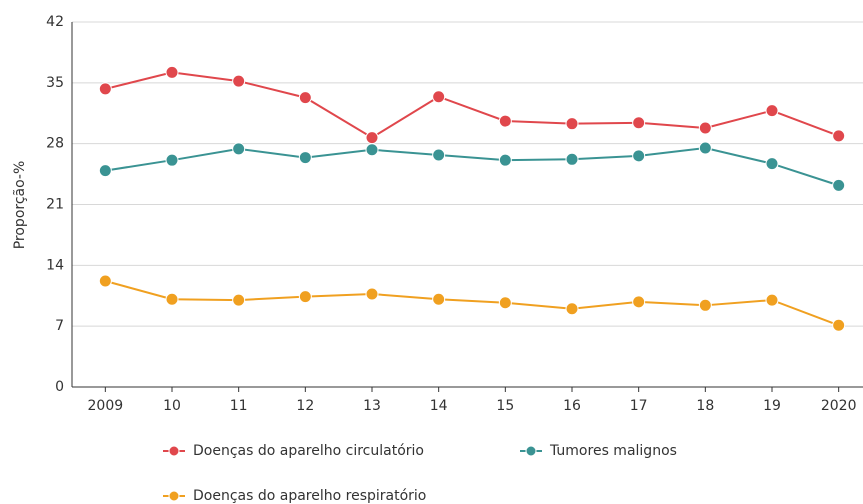 This screenshot has height=504, width=863. Describe the element at coordinates (20, 205) in the screenshot. I see `y-axis-label: Proporção-%` at that location.